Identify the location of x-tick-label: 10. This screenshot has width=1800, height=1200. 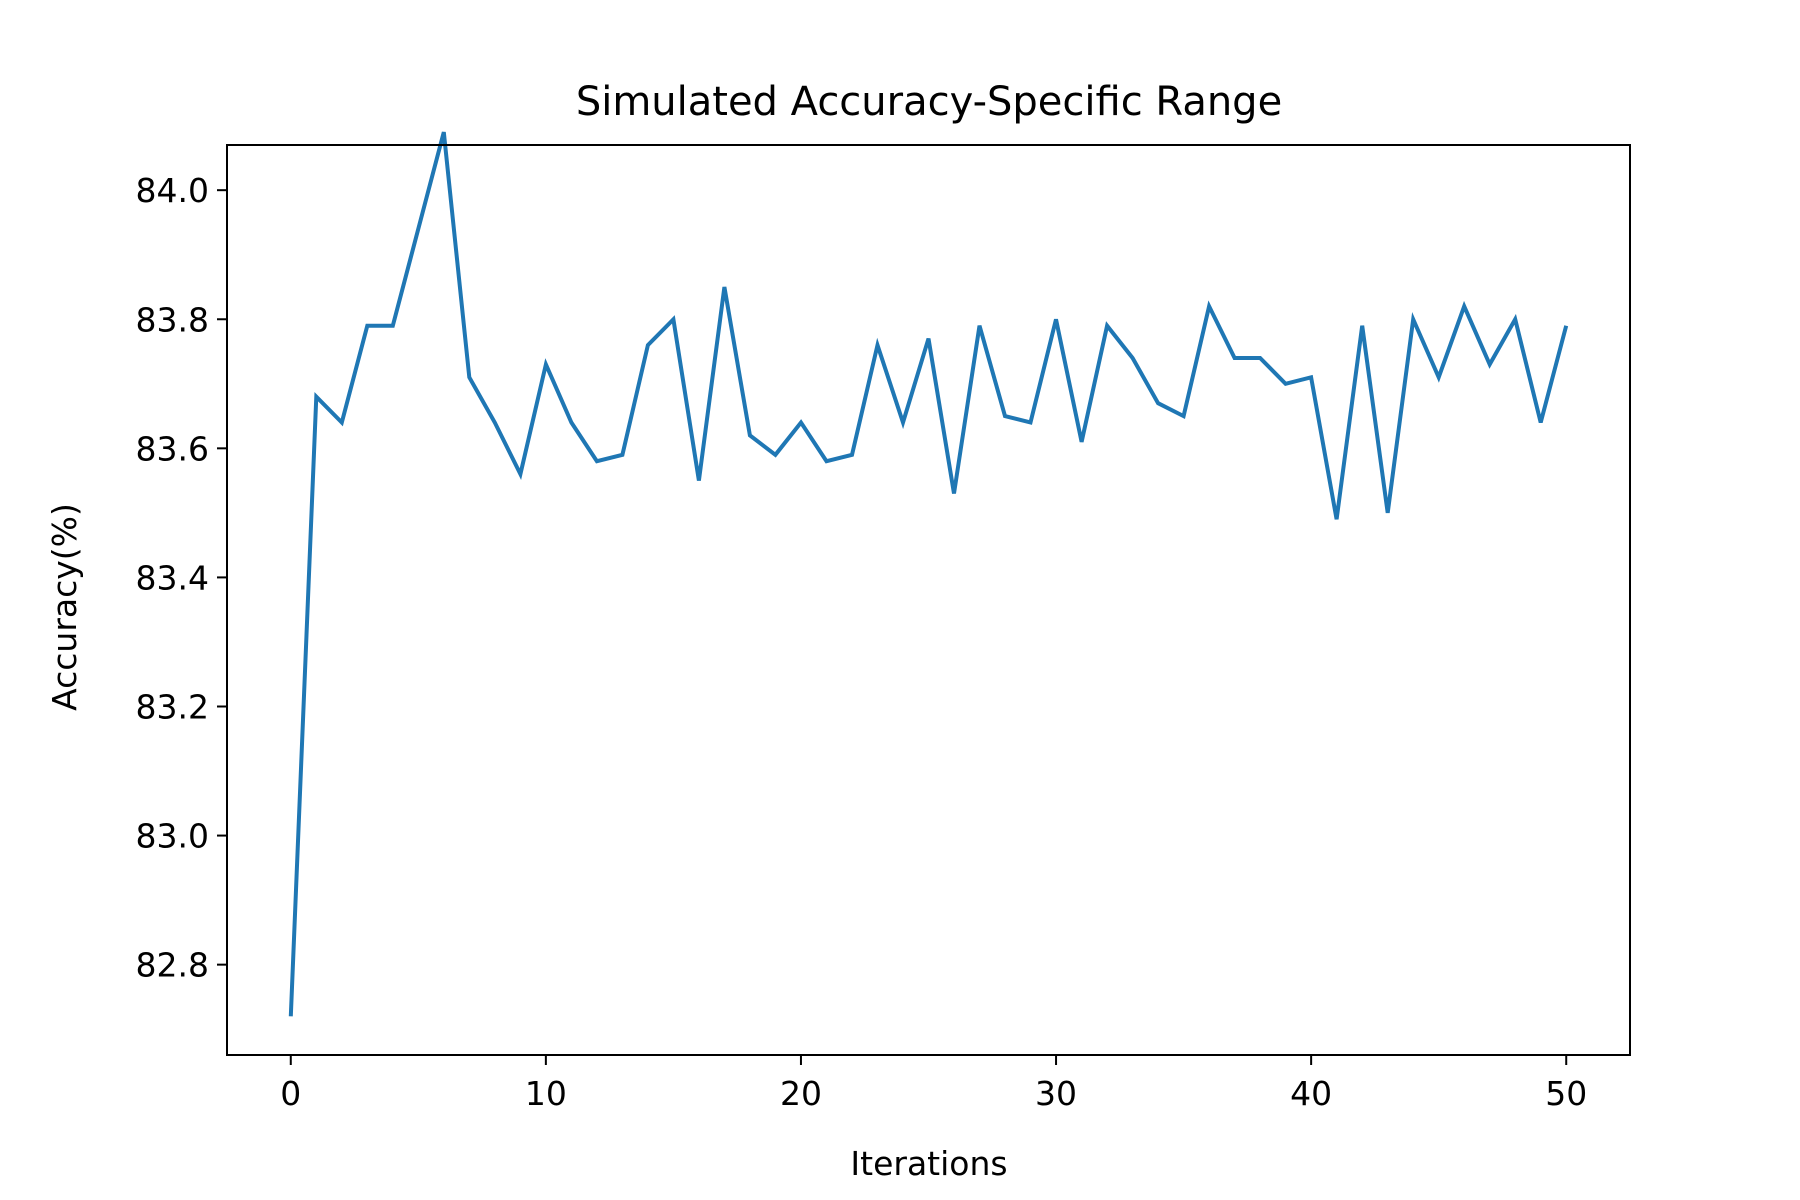
(546, 1093).